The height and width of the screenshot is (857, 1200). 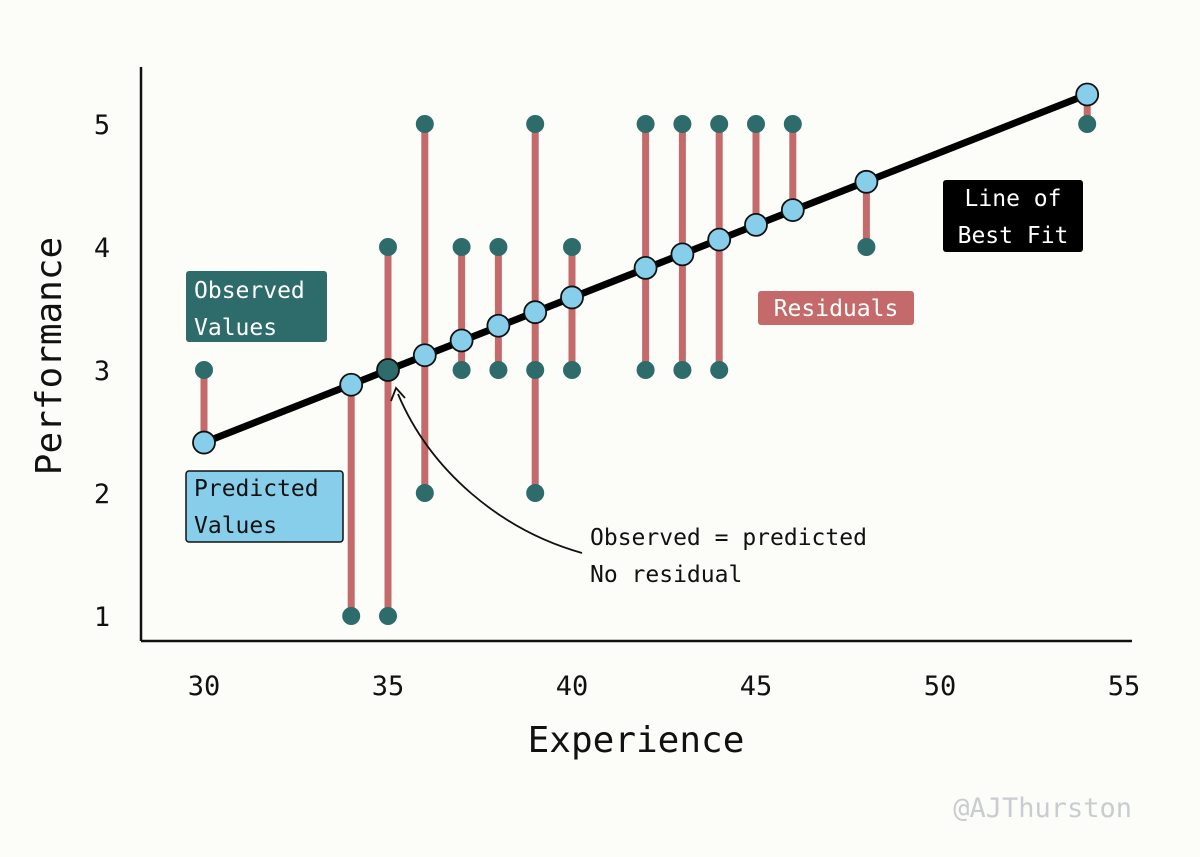 I want to click on x-tick-labels: 30 35 40 45 50 55, so click(x=664, y=686).